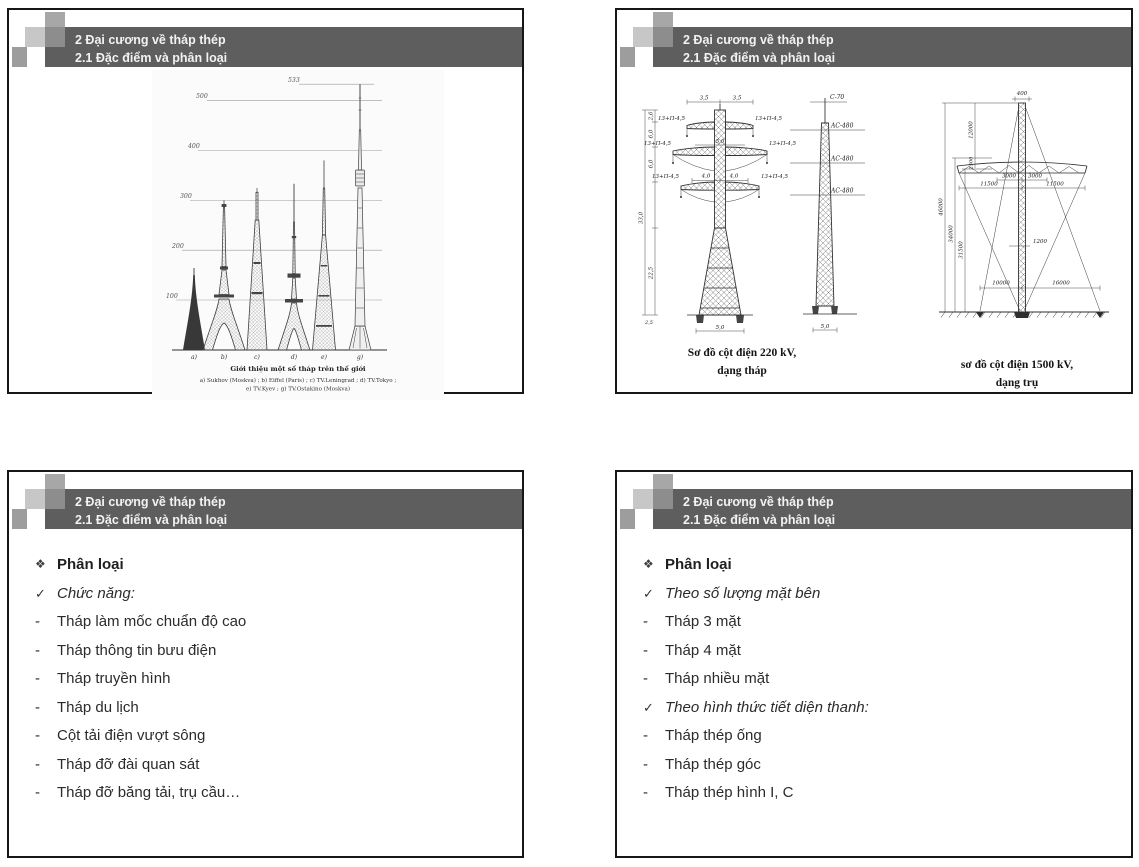 The width and height of the screenshot is (1139, 867). What do you see at coordinates (114, 678) in the screenshot?
I see `item-text: Tháp truyền hình` at bounding box center [114, 678].